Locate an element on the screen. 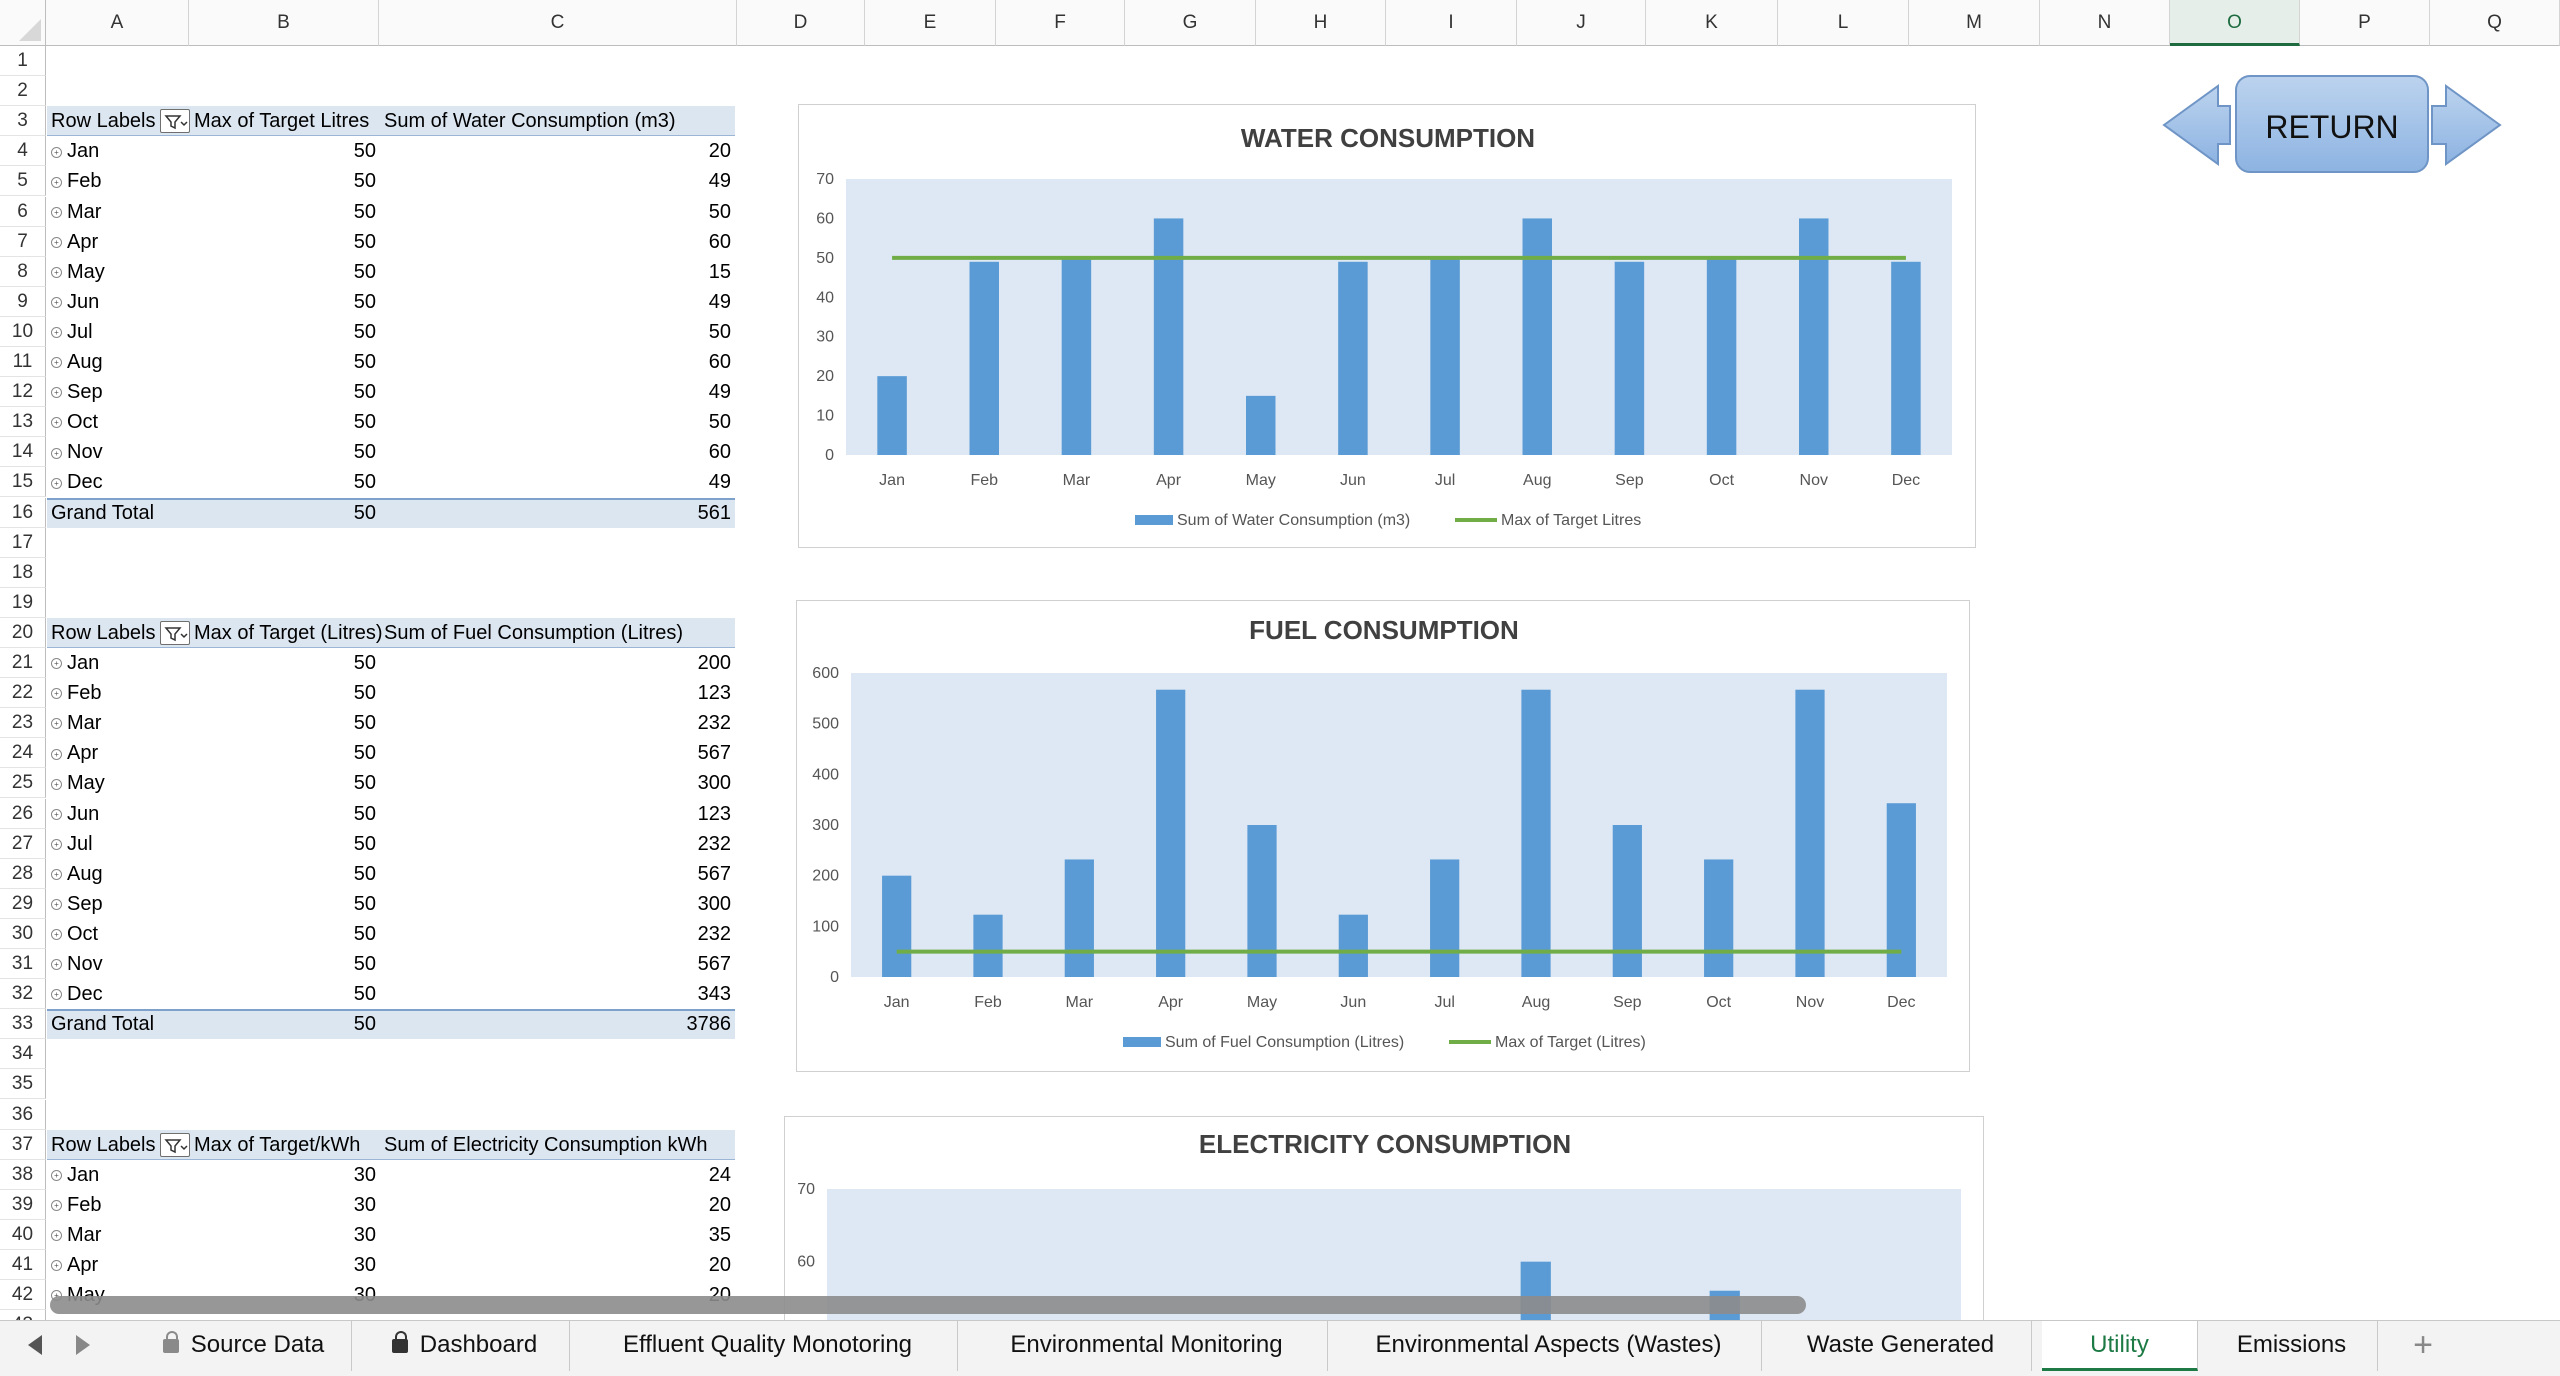  row-header: 15 is located at coordinates (23, 482).